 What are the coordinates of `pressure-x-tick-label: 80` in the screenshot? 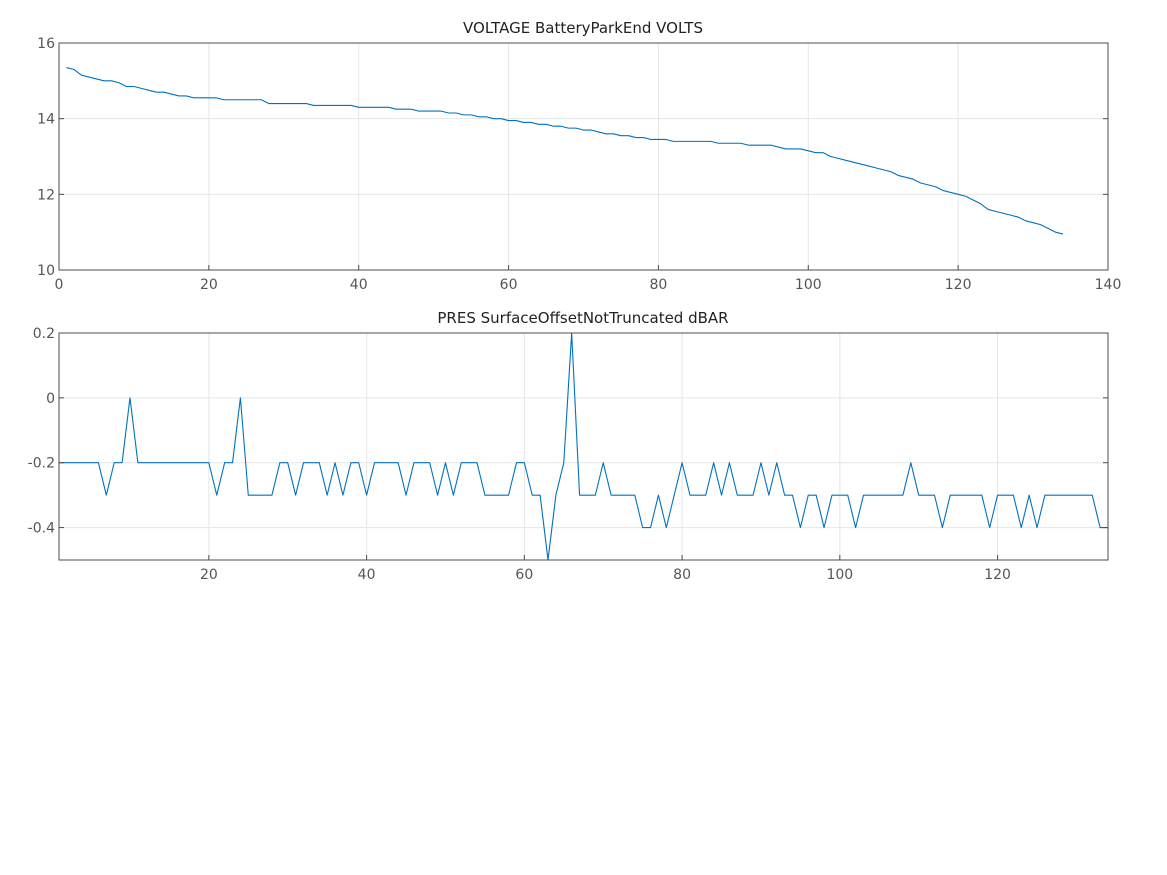 It's located at (682, 575).